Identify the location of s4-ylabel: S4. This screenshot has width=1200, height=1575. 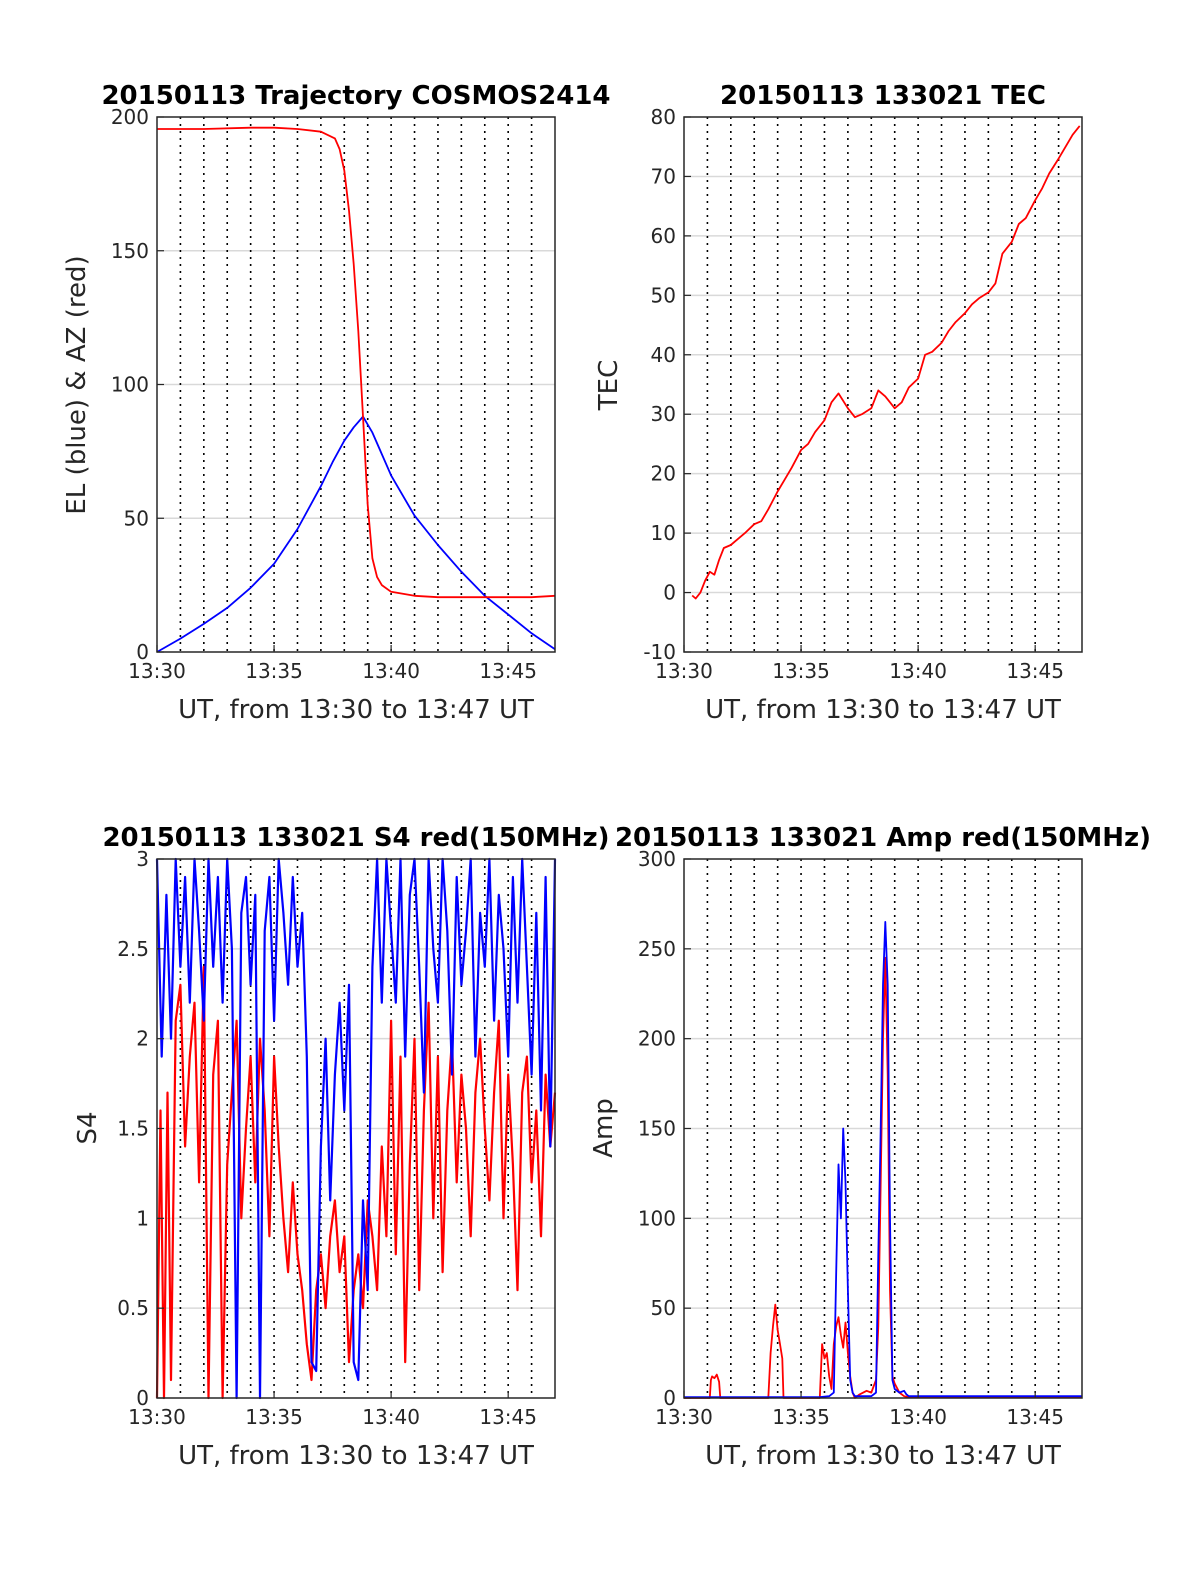
(88, 1127).